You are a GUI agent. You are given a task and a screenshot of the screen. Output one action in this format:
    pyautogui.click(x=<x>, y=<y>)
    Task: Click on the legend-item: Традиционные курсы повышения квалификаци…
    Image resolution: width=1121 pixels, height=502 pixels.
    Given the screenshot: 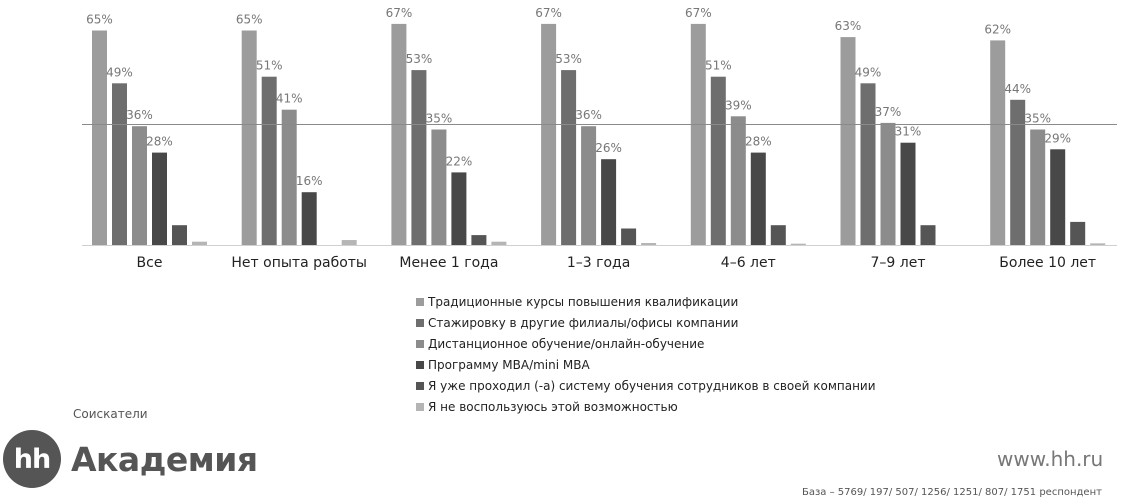 What is the action you would take?
    pyautogui.click(x=646, y=301)
    